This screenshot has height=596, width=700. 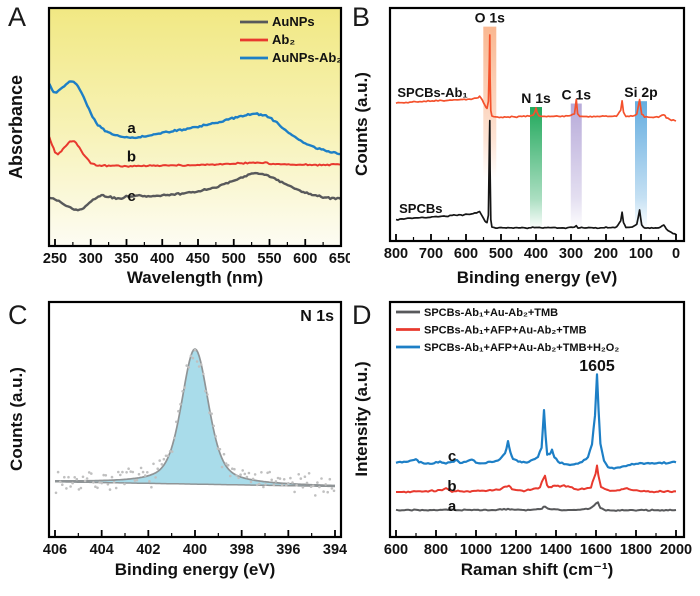 I want to click on series-group, so click(x=536, y=135).